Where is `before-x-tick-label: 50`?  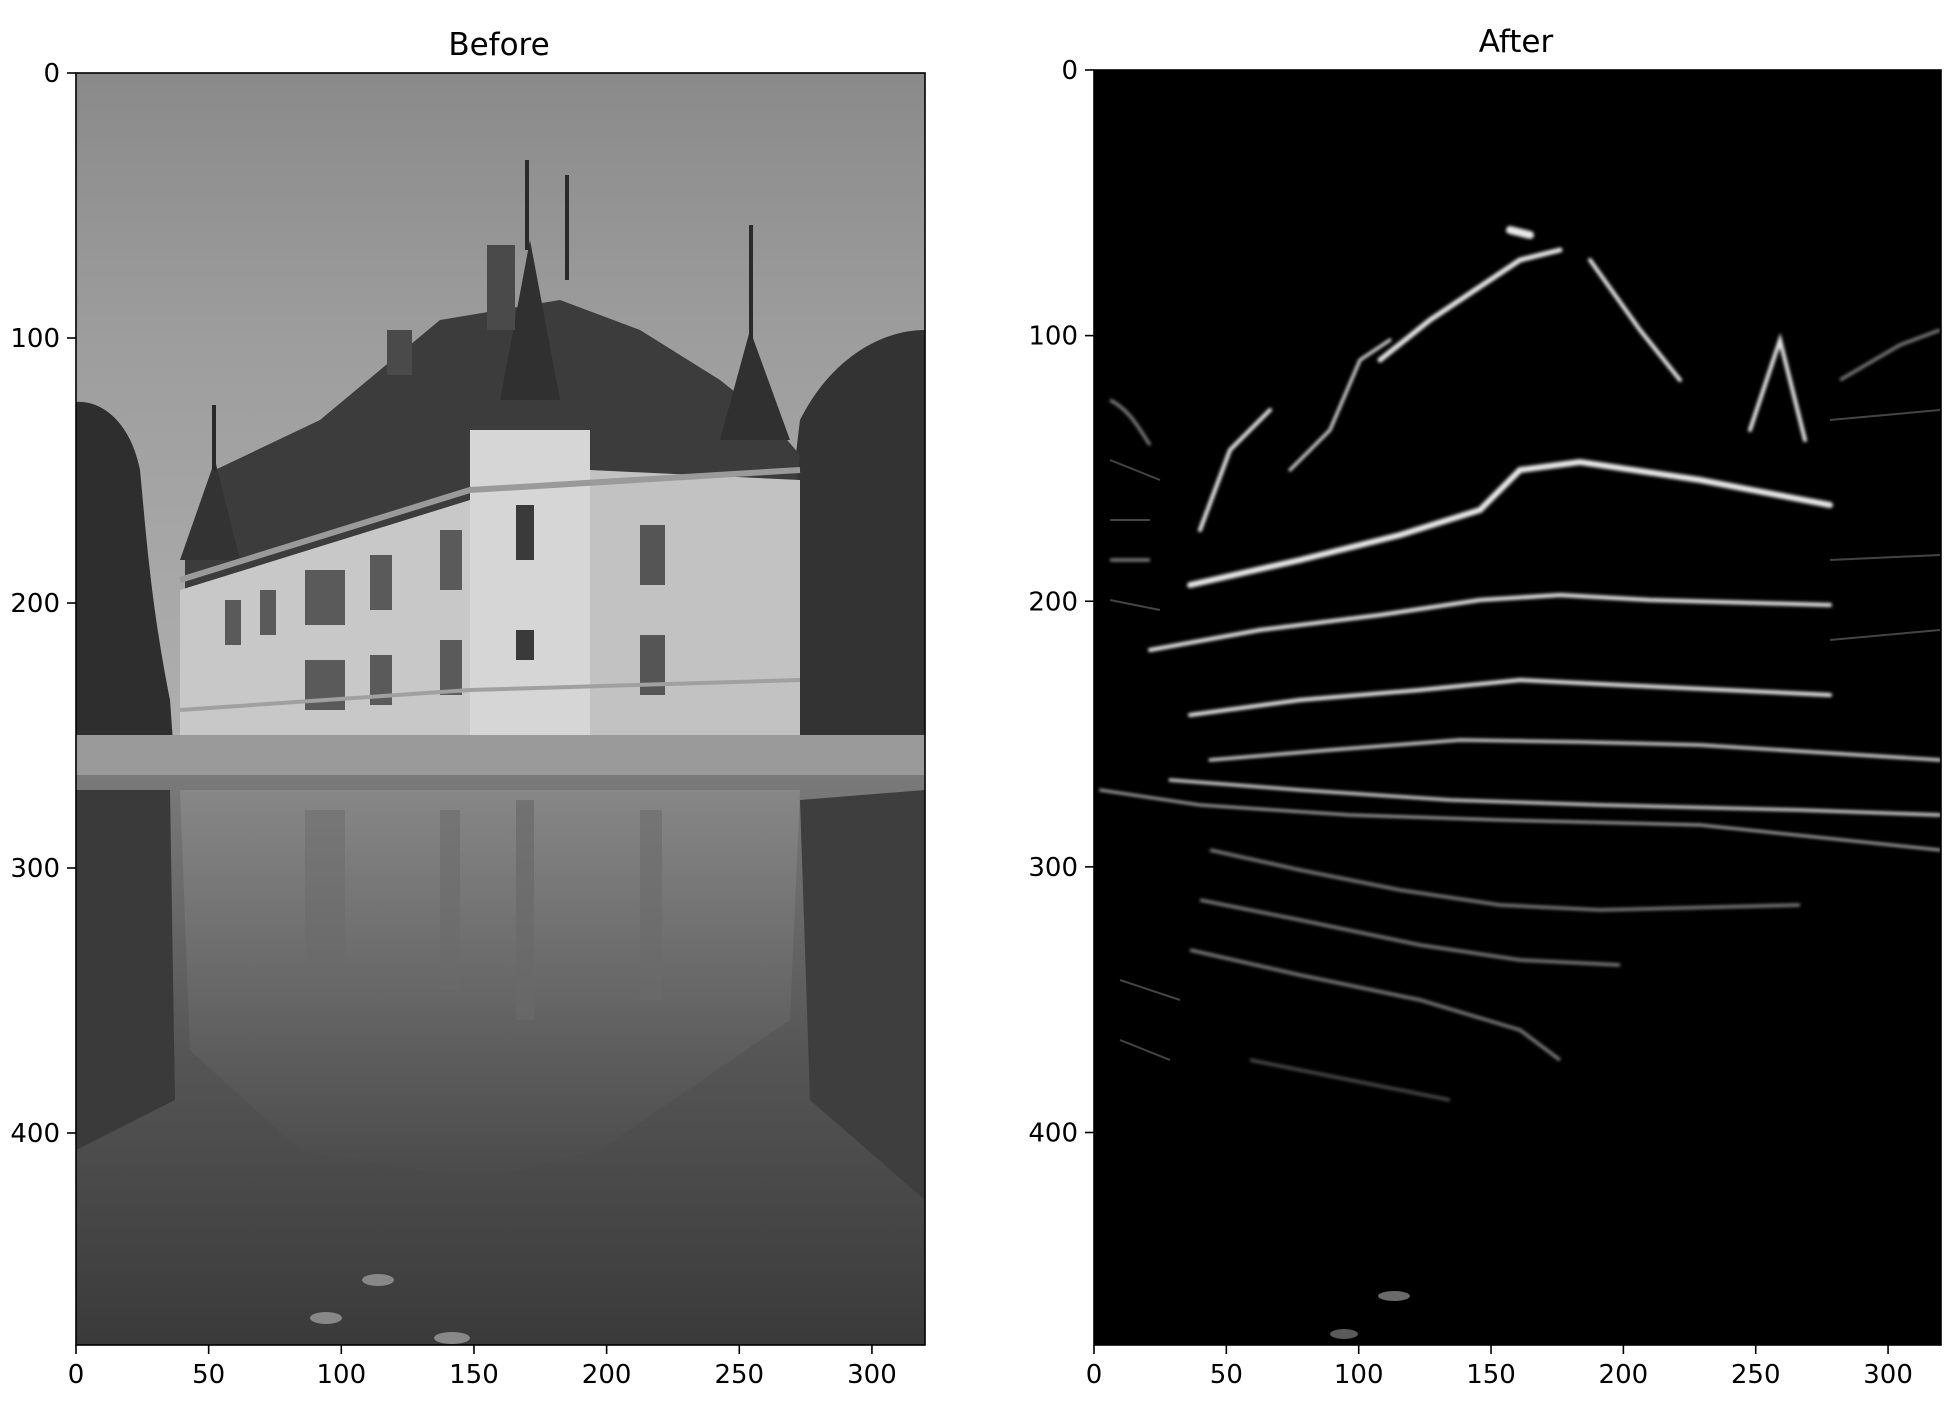
before-x-tick-label: 50 is located at coordinates (208, 1375).